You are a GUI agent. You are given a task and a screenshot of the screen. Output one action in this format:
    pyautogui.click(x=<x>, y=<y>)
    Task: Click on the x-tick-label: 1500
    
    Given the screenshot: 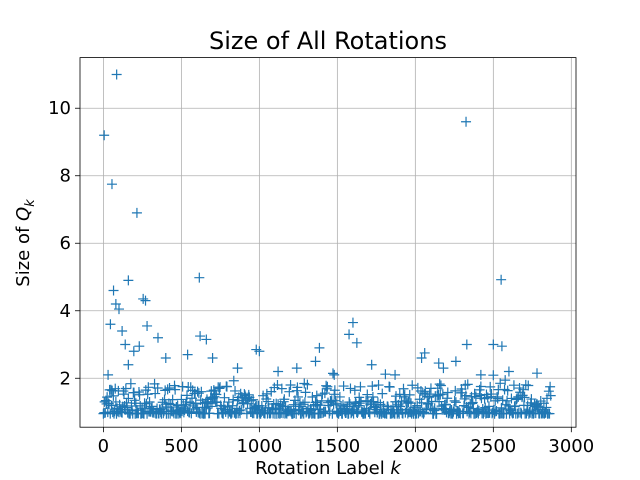 What is the action you would take?
    pyautogui.click(x=337, y=446)
    